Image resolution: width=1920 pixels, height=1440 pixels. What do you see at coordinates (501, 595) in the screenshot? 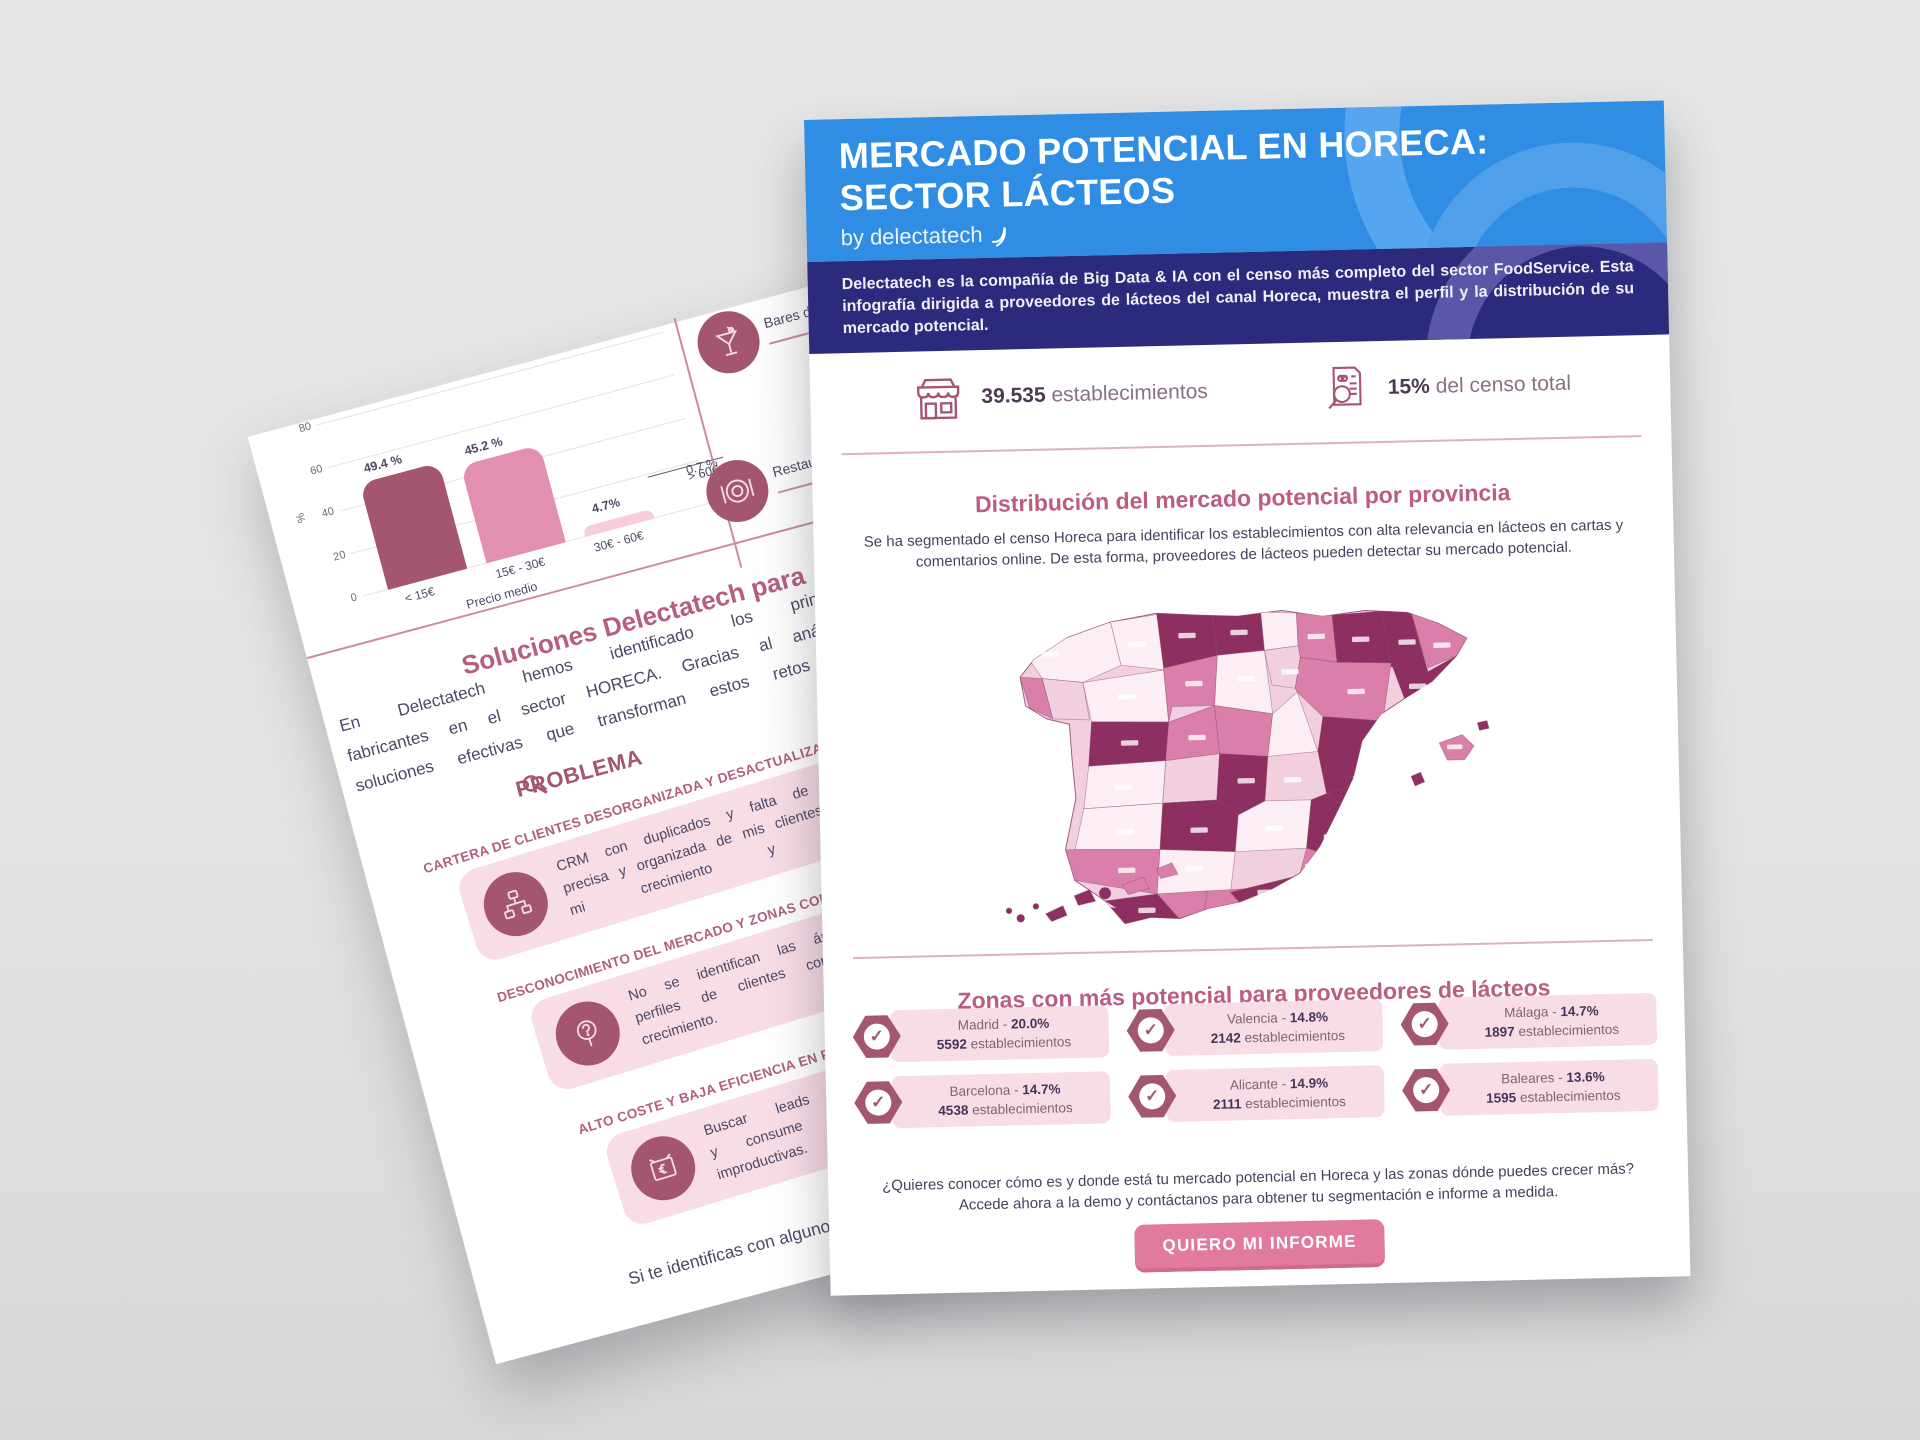
I see `x-axis-title: Precio medio` at bounding box center [501, 595].